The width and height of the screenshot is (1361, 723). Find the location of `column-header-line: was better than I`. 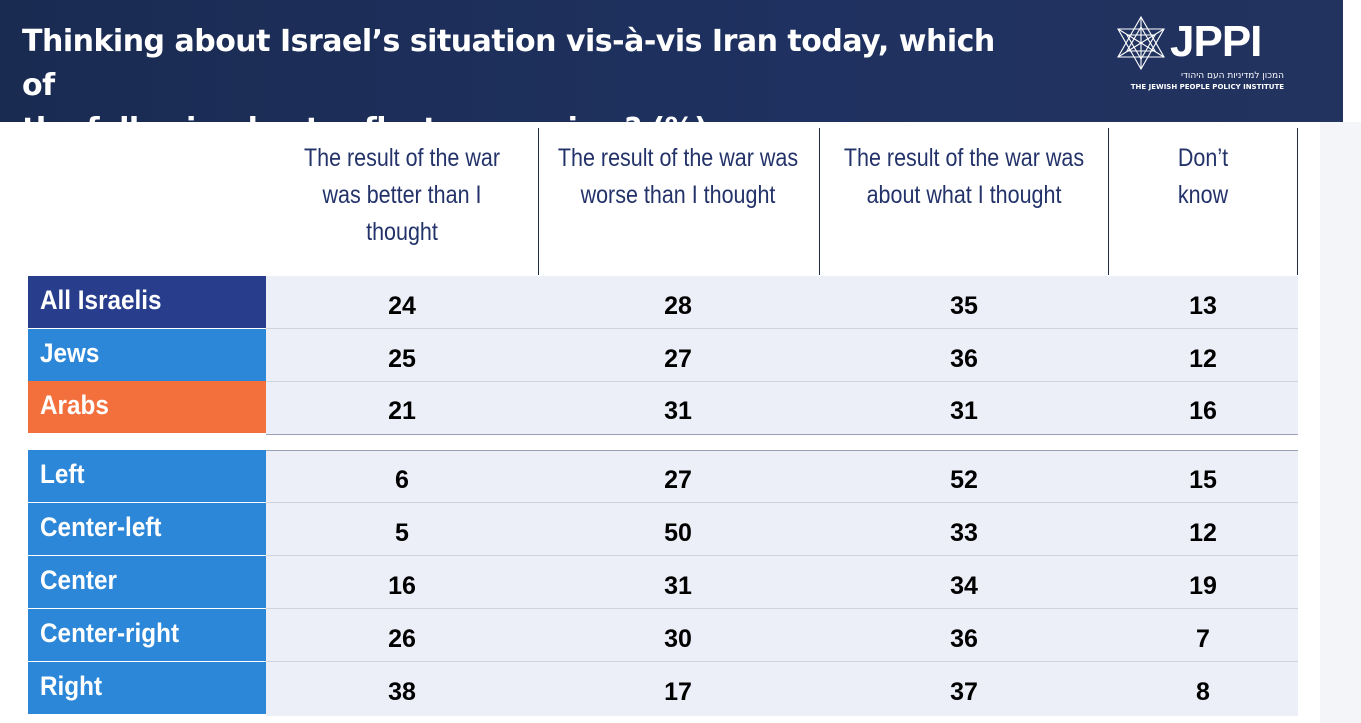

column-header-line: was better than I is located at coordinates (402, 195).